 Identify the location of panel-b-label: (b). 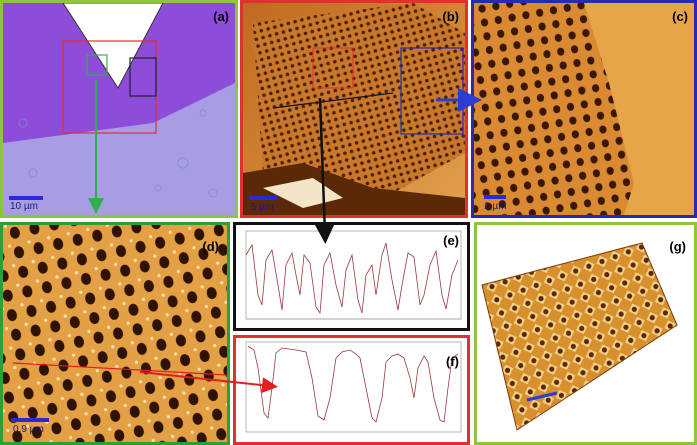
(450, 16).